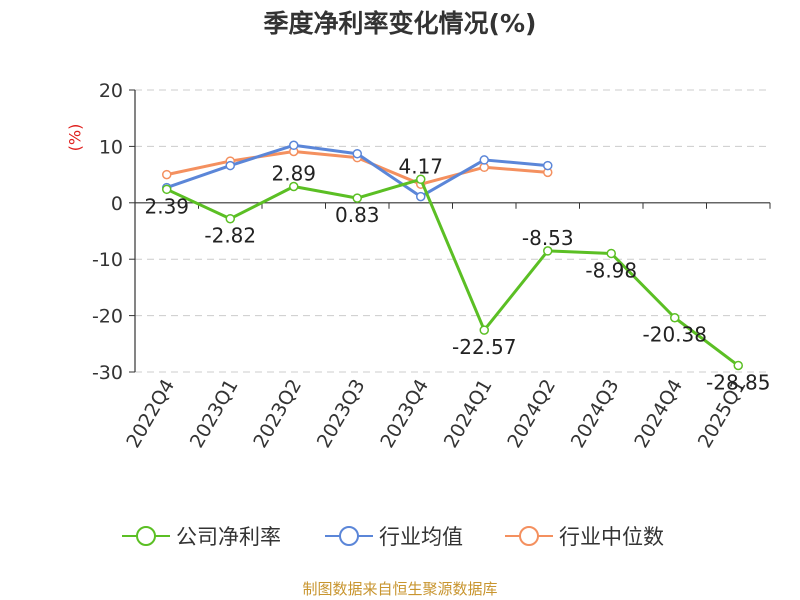  Describe the element at coordinates (341, 414) in the screenshot. I see `x-tick-label: 2023Q3` at that location.